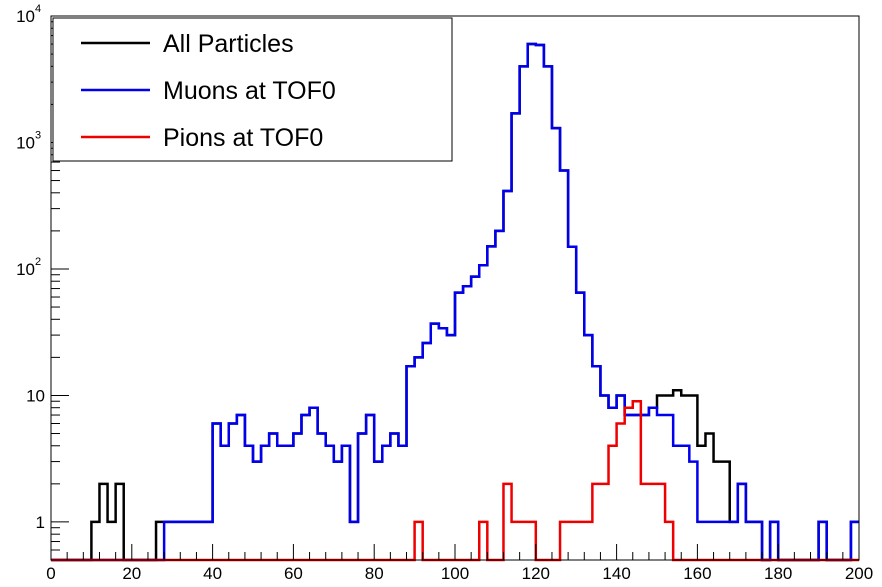 The height and width of the screenshot is (587, 882). What do you see at coordinates (38, 135) in the screenshot?
I see `y-tick-exponent: 3` at bounding box center [38, 135].